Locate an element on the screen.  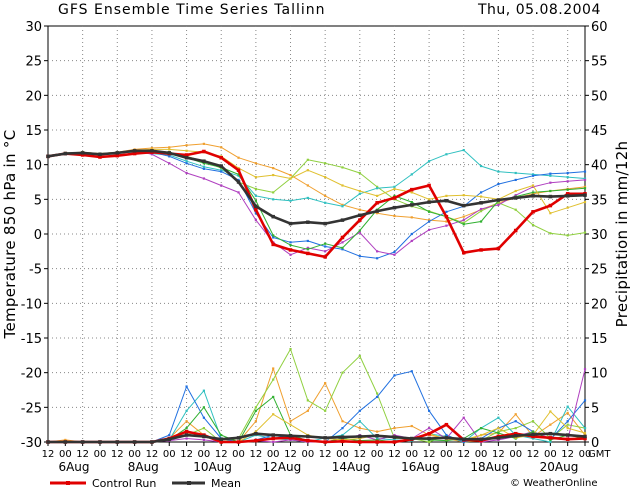
right-tick-label: 10 is located at coordinates (599, 374).